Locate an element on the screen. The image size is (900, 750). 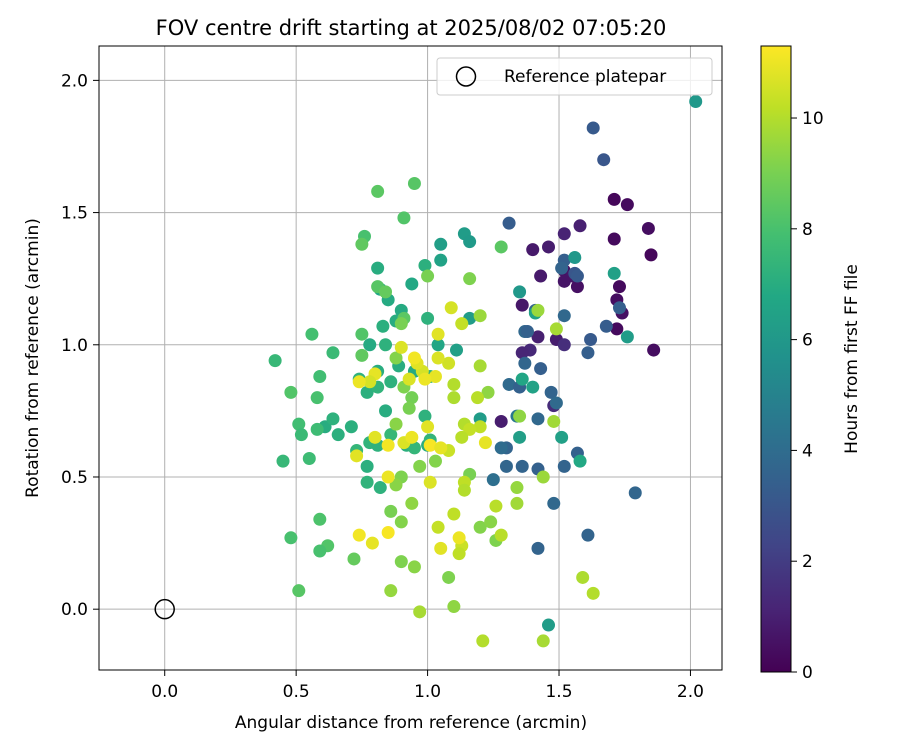
y-tick-label: 1.5 is located at coordinates (74, 214).